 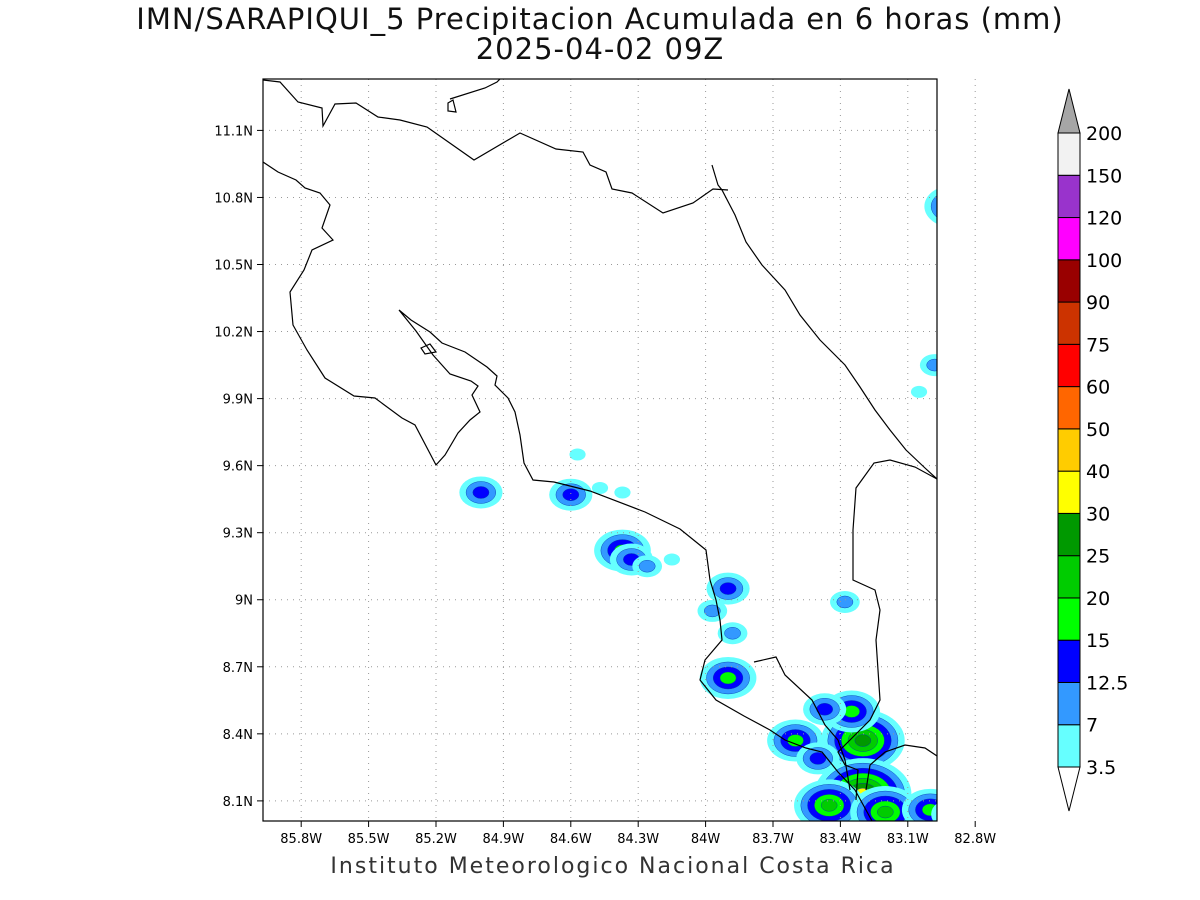 I want to click on x-tick-label: 85.5W, so click(x=369, y=839).